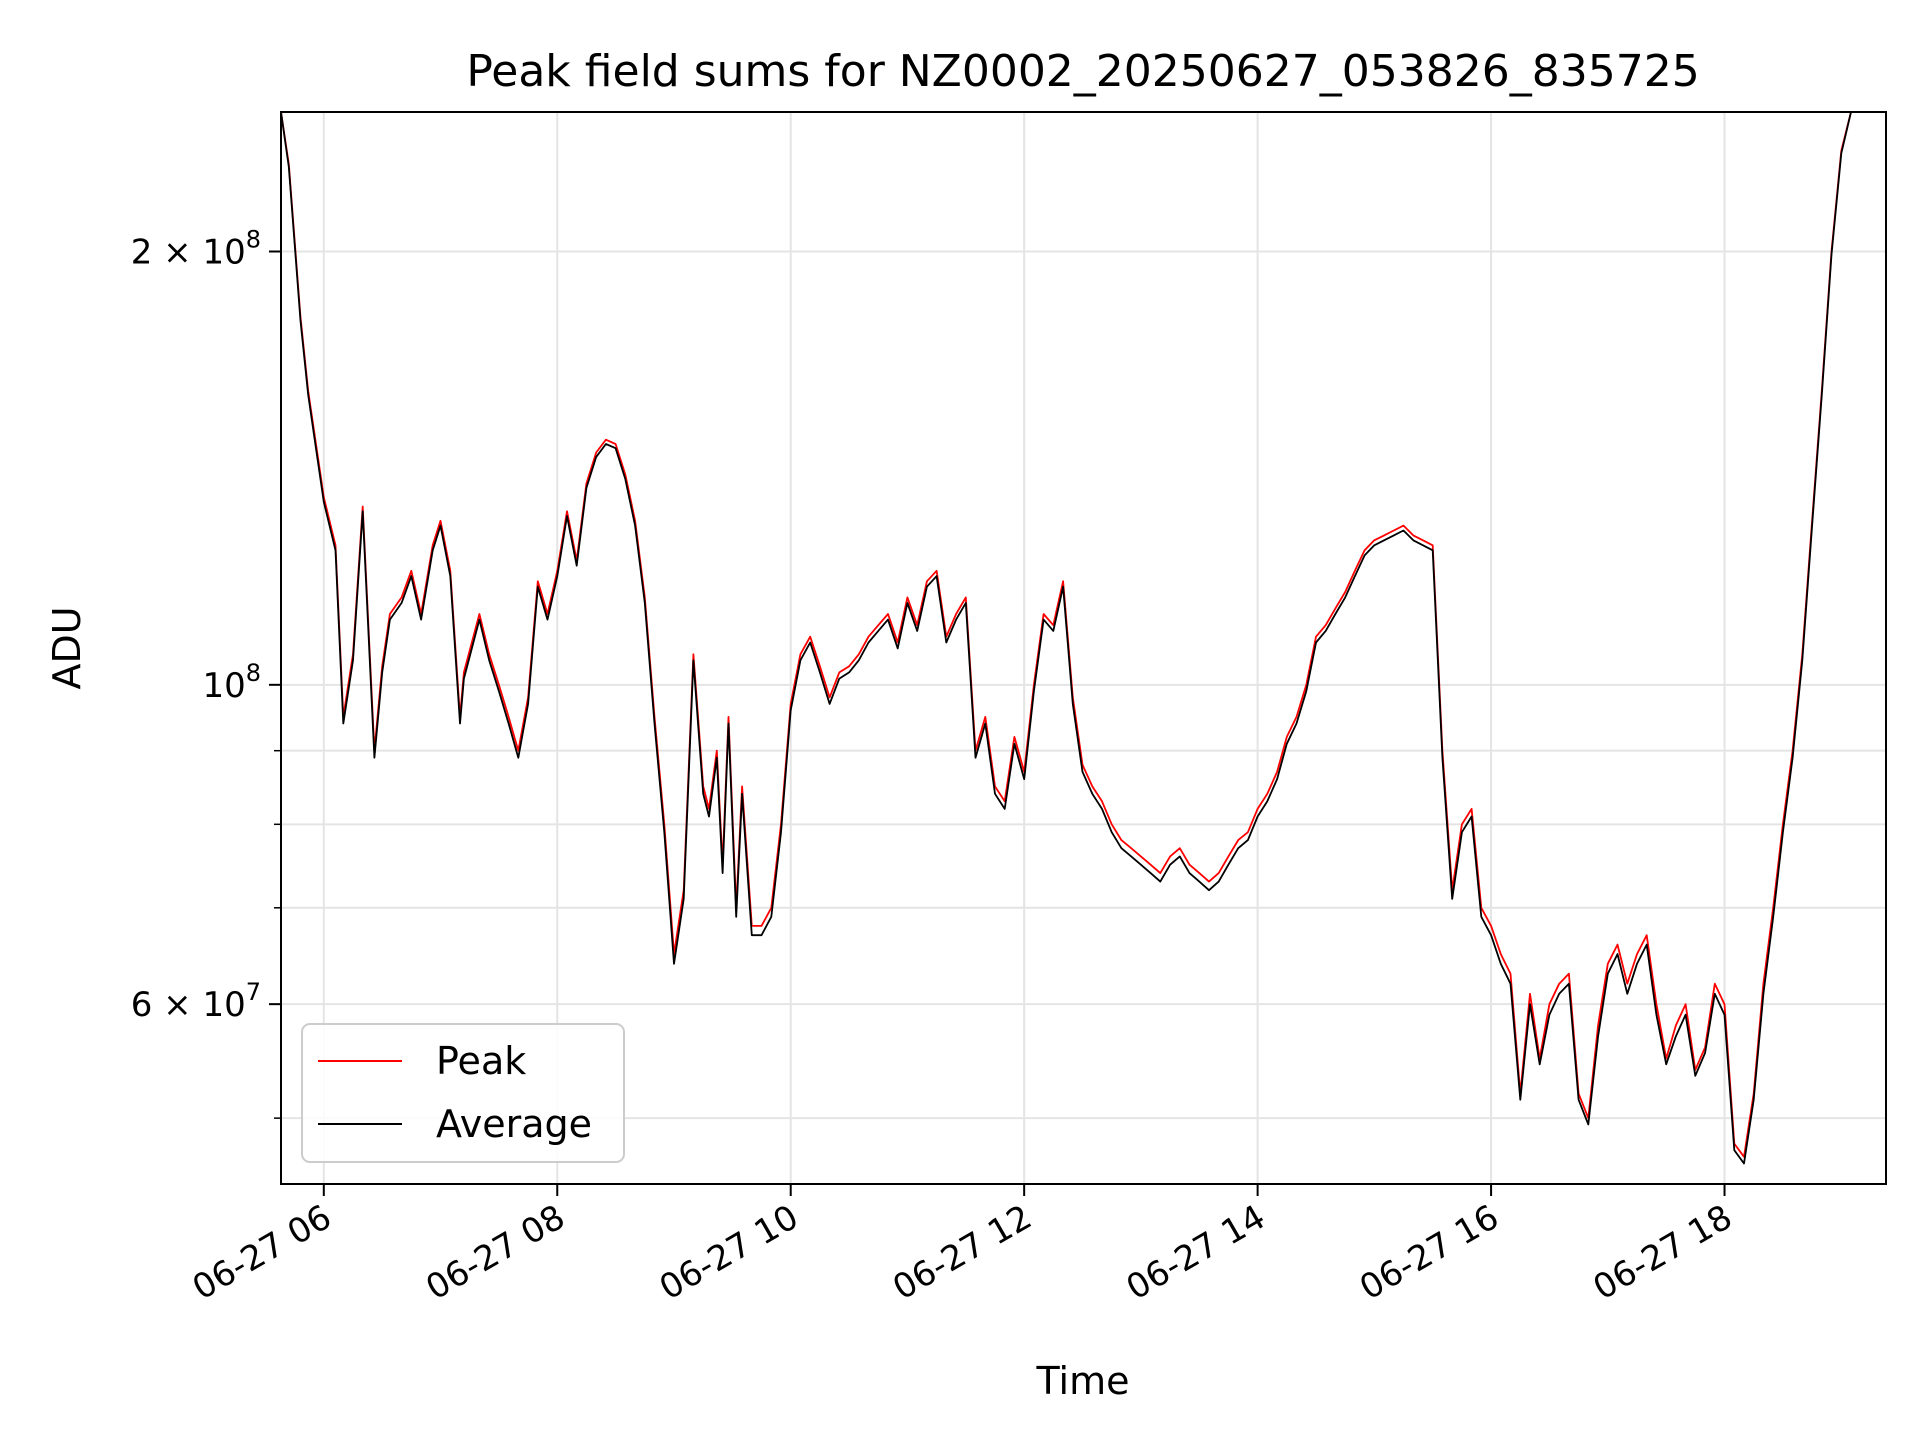 Image resolution: width=1920 pixels, height=1440 pixels. What do you see at coordinates (514, 1124) in the screenshot?
I see `legend-label-average: Average` at bounding box center [514, 1124].